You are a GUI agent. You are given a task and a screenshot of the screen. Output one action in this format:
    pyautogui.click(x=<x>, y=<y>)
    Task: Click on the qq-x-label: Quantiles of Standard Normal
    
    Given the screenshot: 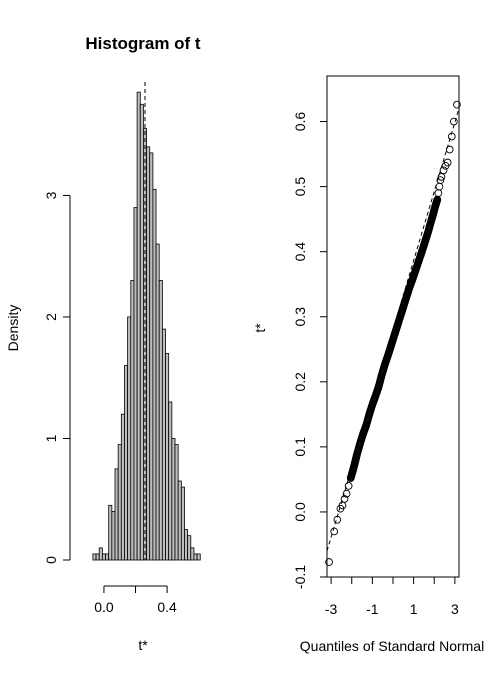 What is the action you would take?
    pyautogui.click(x=392, y=646)
    